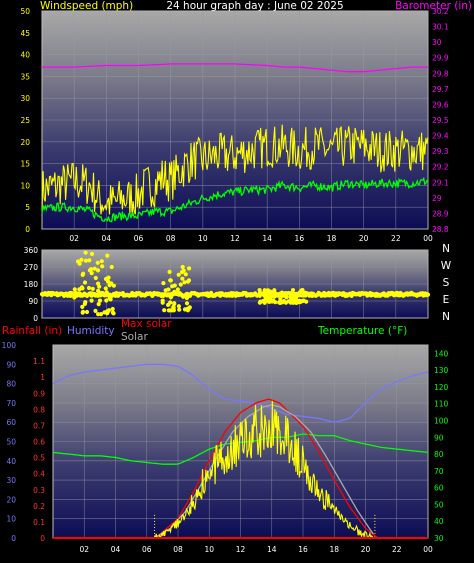 The width and height of the screenshot is (474, 563). I want to click on time-tick-label: 10, so click(203, 238).